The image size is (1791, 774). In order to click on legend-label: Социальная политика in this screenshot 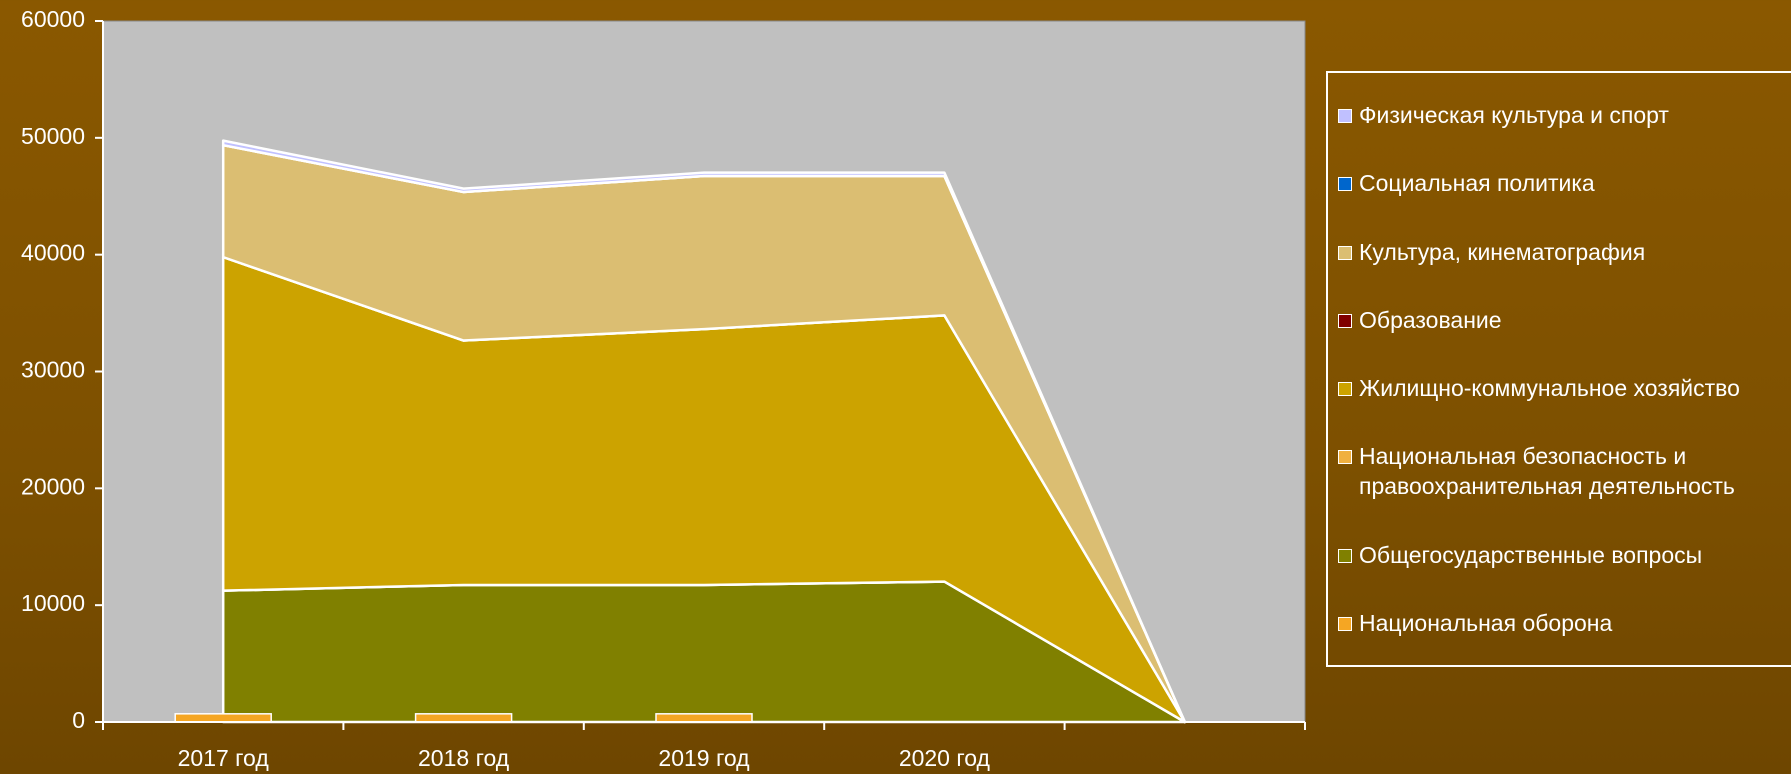, I will do `click(1477, 183)`.